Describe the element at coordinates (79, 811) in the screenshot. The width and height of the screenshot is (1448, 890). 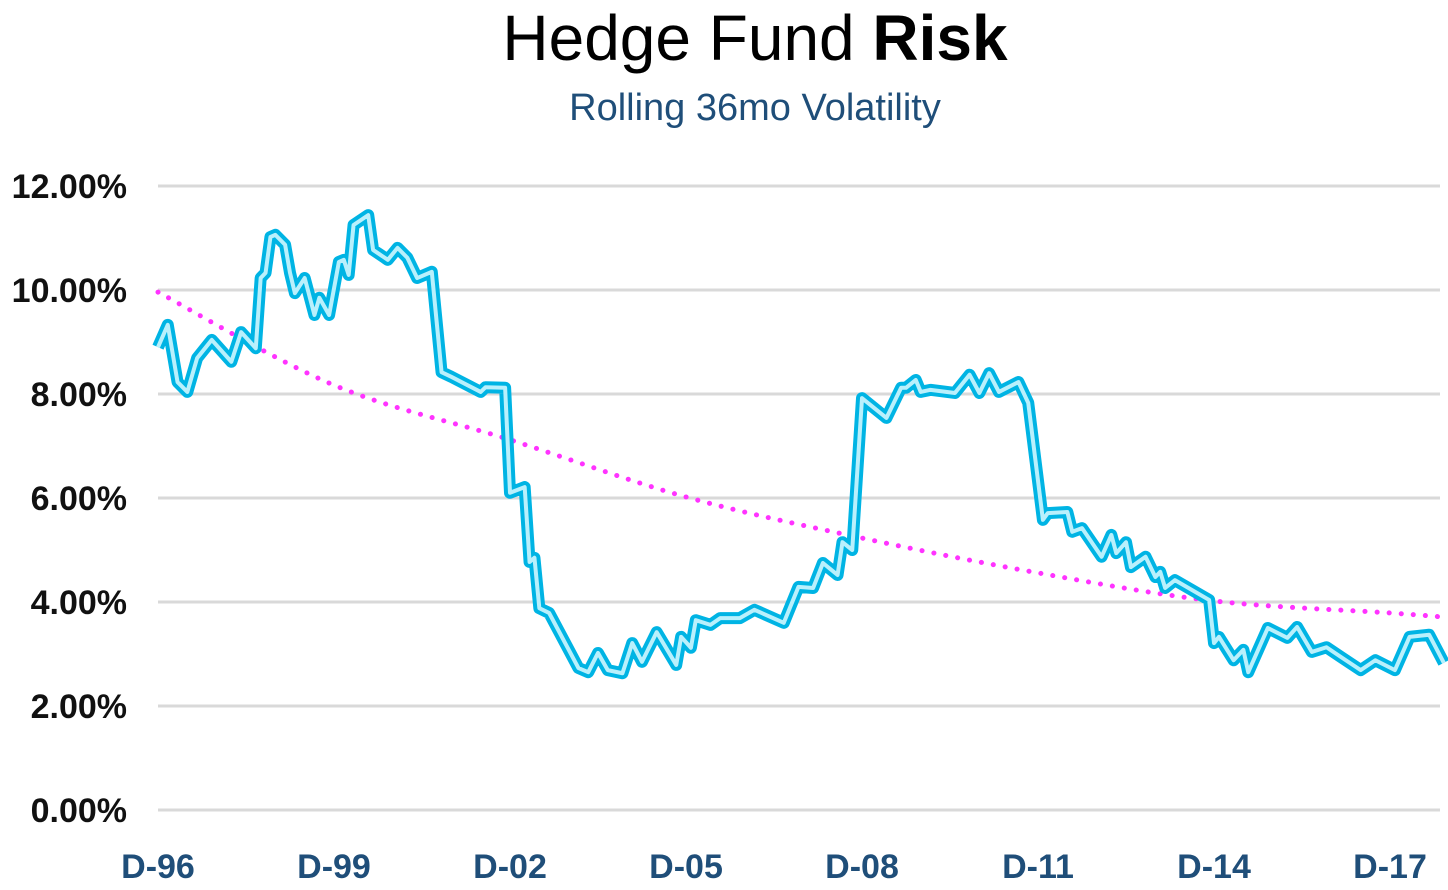
I see `y-tick-label: 0.00%` at that location.